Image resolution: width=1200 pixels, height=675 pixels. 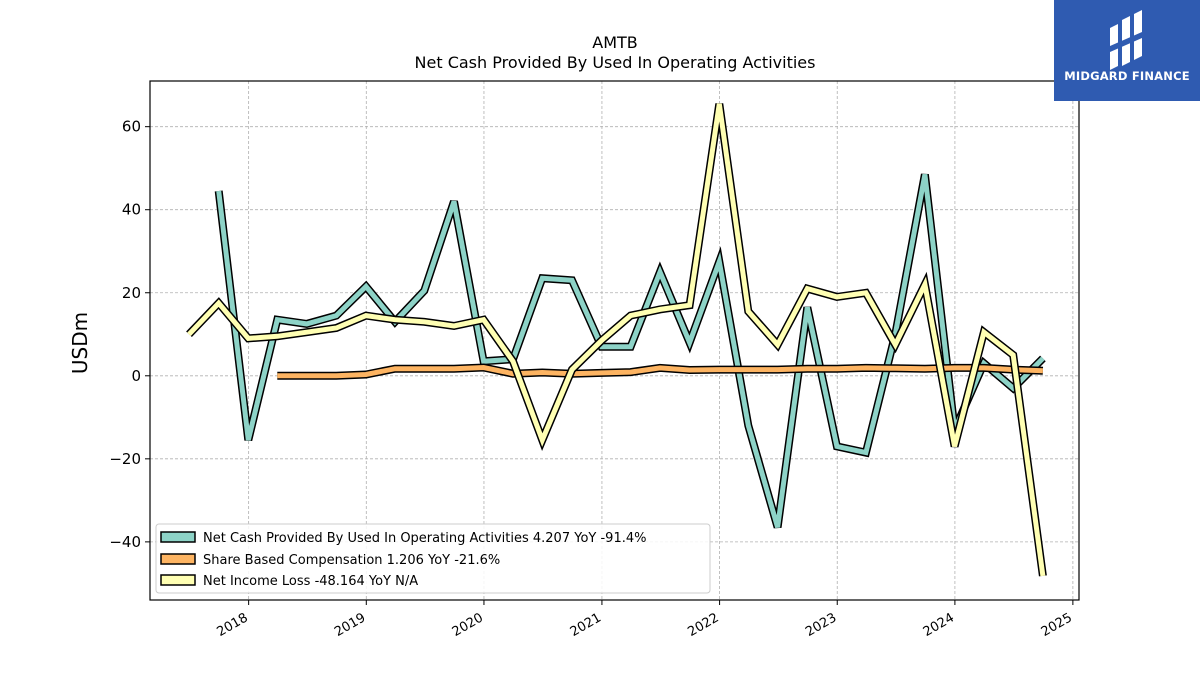 I want to click on x-tick-label: 2024, so click(x=939, y=625).